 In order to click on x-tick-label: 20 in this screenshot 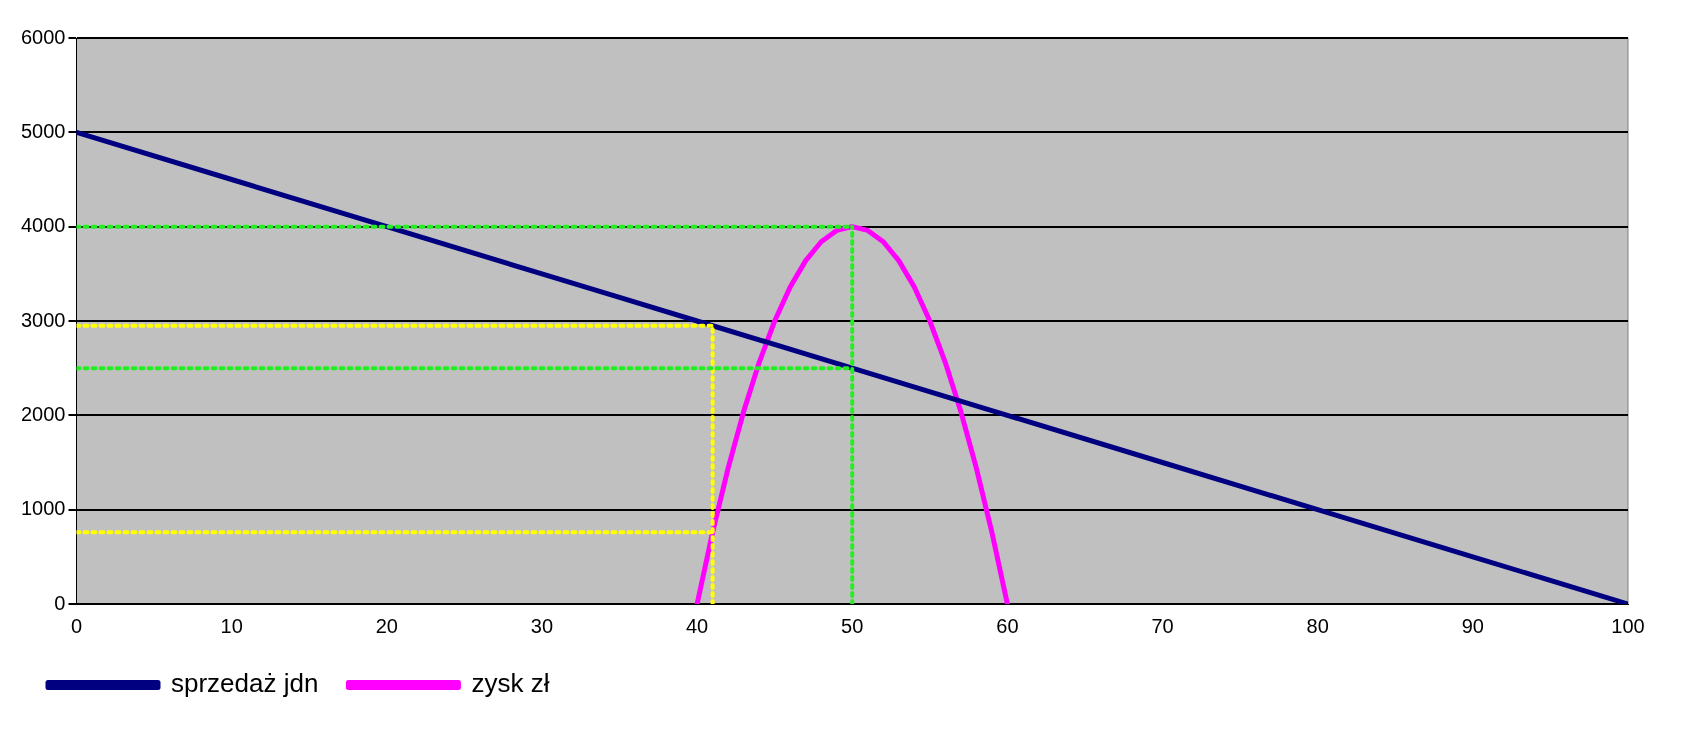, I will do `click(386, 625)`.